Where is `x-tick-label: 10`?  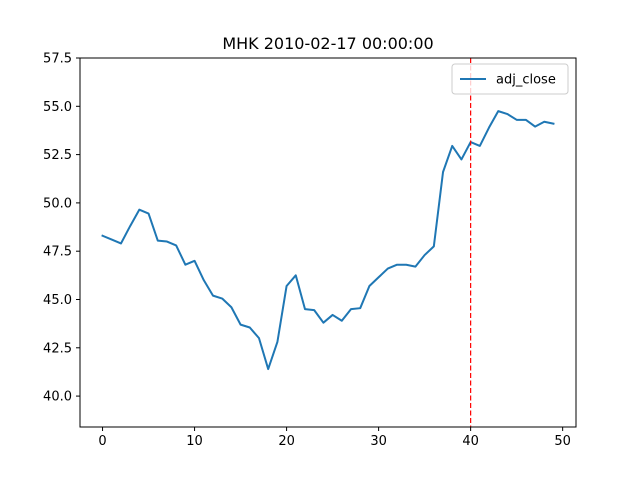 x-tick-label: 10 is located at coordinates (194, 441).